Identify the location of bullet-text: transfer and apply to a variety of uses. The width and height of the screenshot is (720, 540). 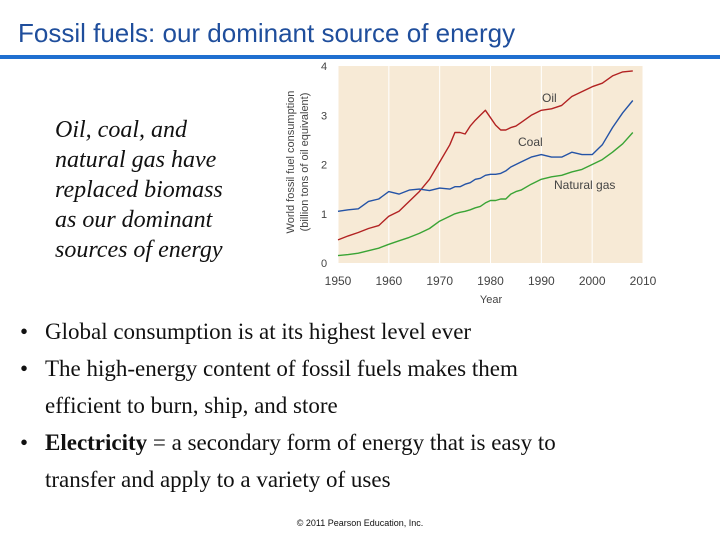
(218, 479).